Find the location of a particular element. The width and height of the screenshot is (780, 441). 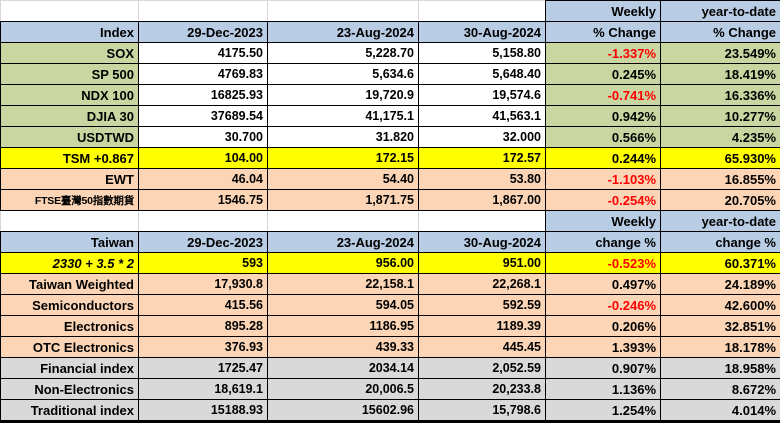

weekly-change-cell: 0.244% is located at coordinates (603, 158).